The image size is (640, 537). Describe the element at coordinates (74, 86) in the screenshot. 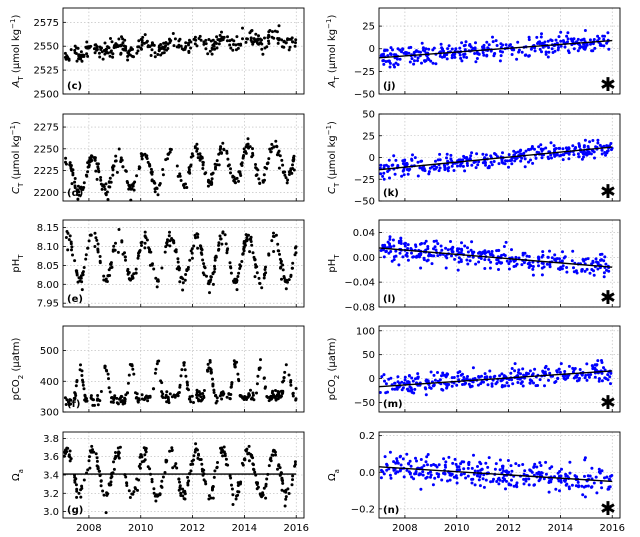

I see `panel-label: (c)` at that location.